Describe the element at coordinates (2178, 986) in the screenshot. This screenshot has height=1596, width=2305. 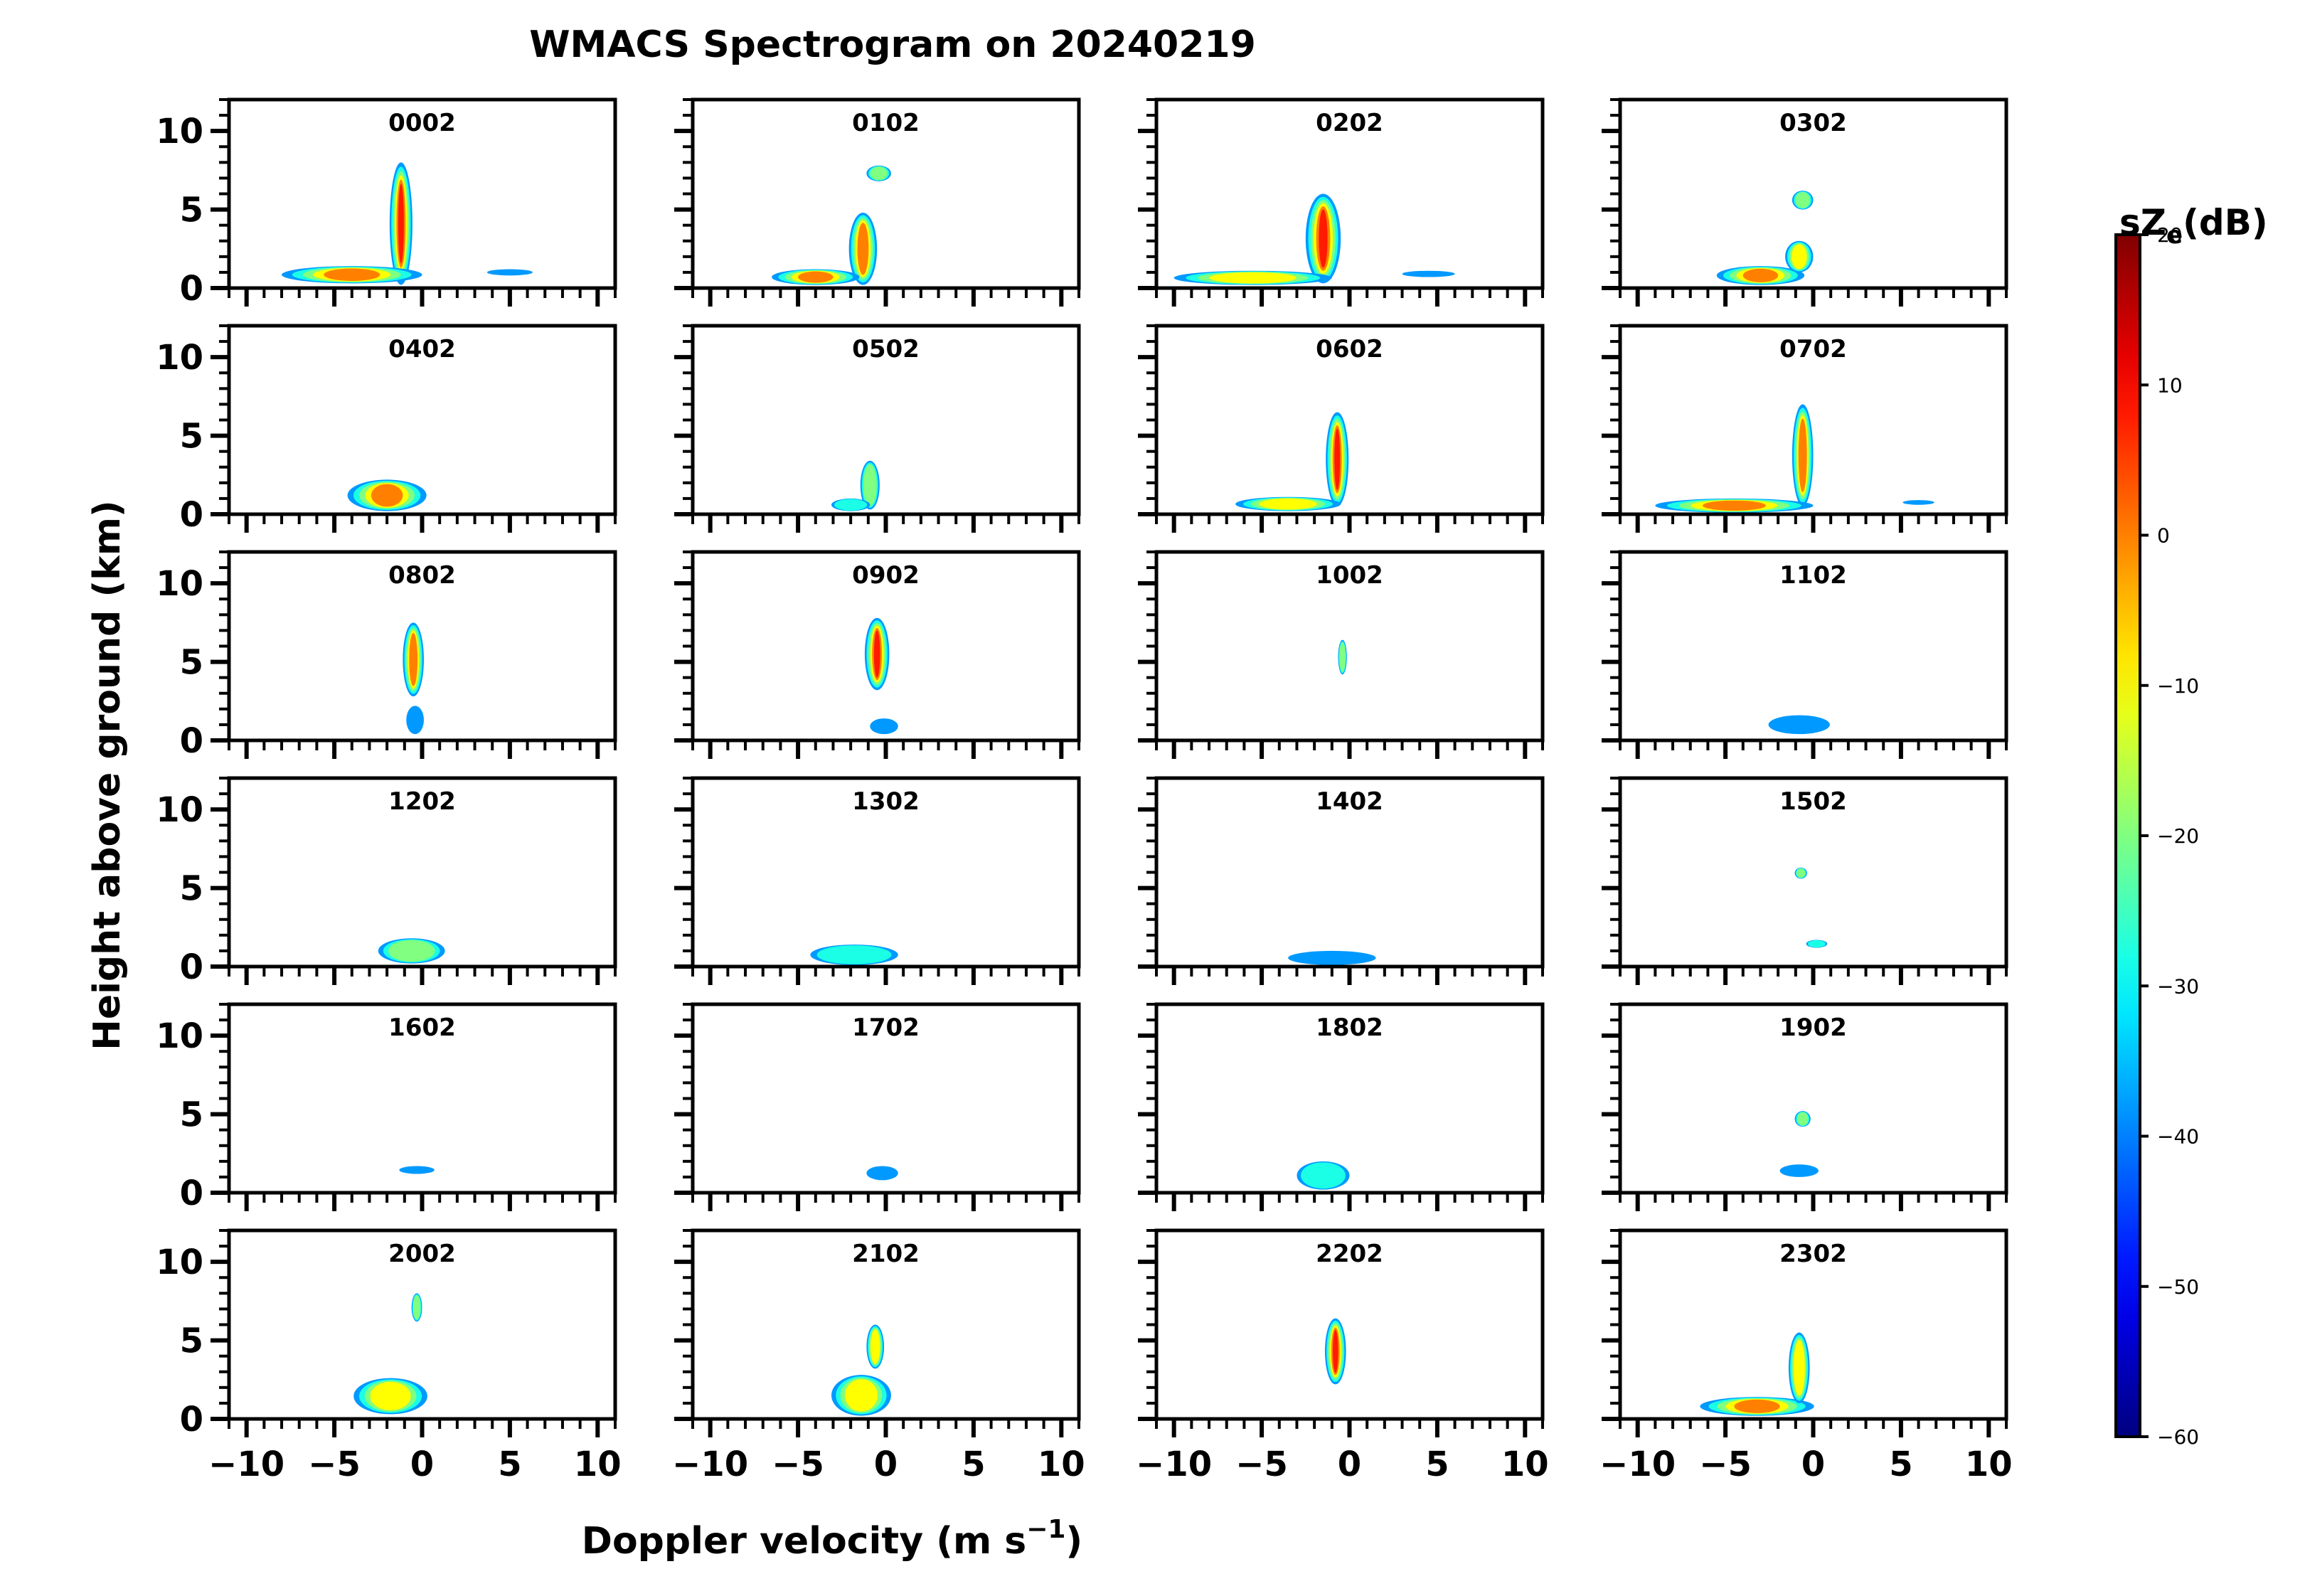
I see `colorbar-tick-label: −30` at that location.